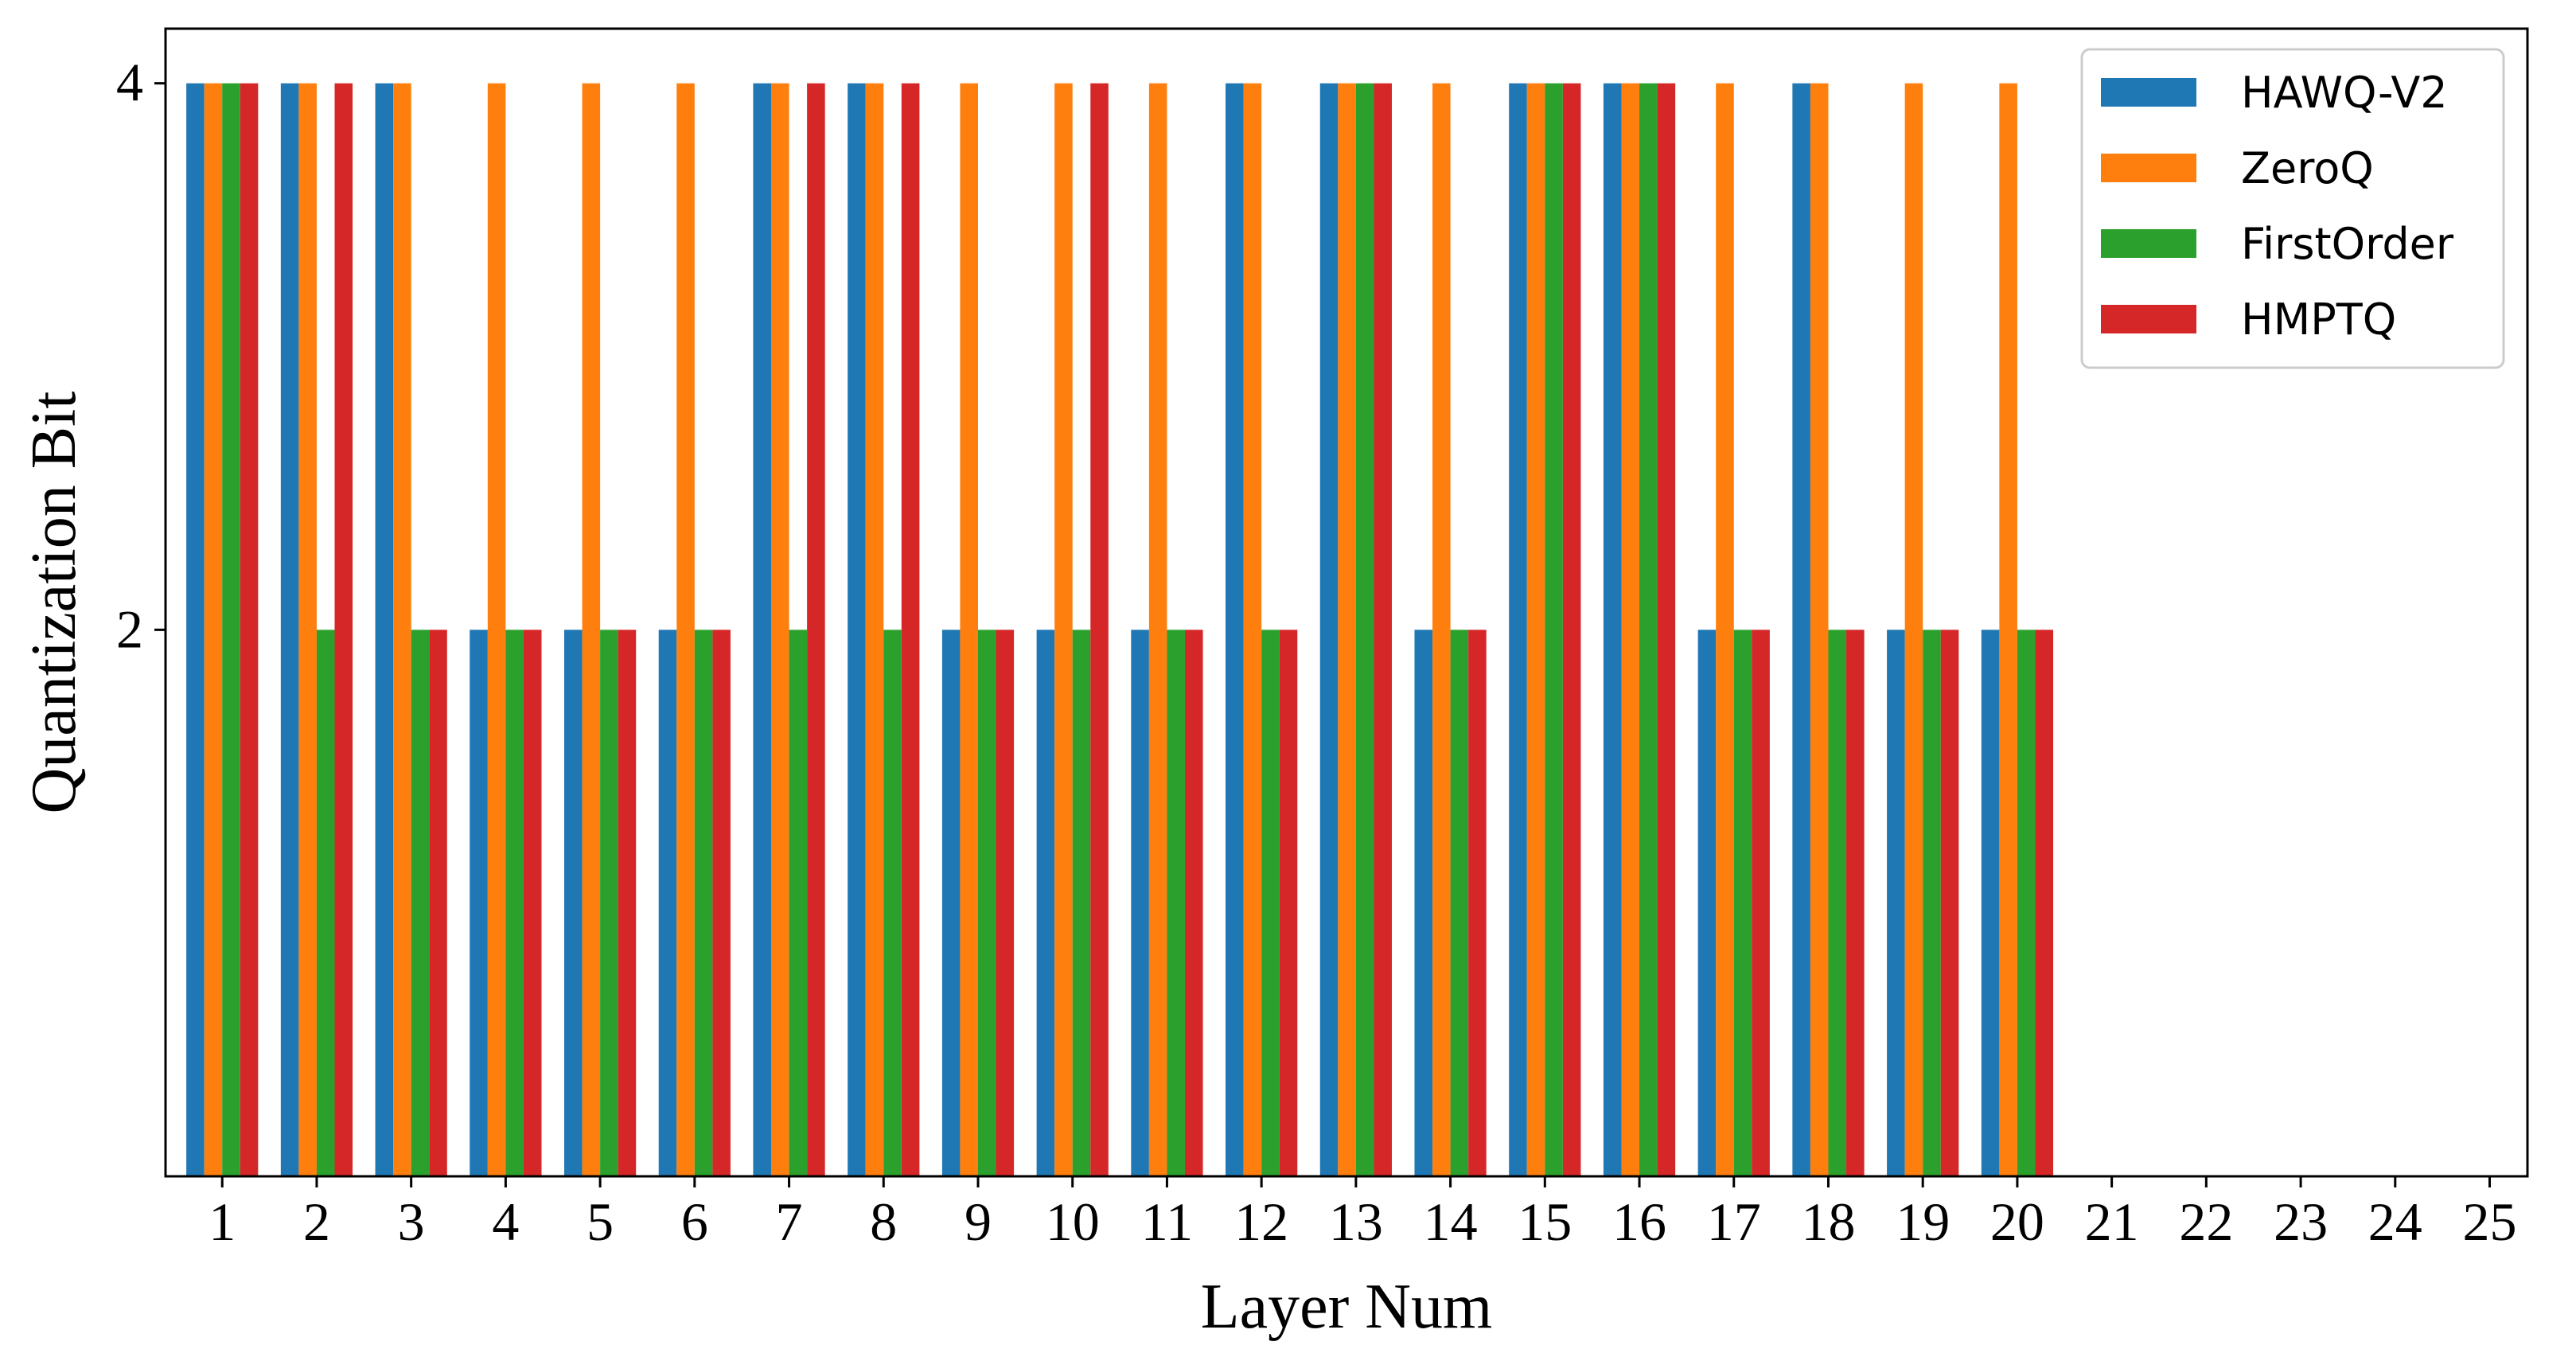  I want to click on legend-label: HMPTQ, so click(2318, 319).